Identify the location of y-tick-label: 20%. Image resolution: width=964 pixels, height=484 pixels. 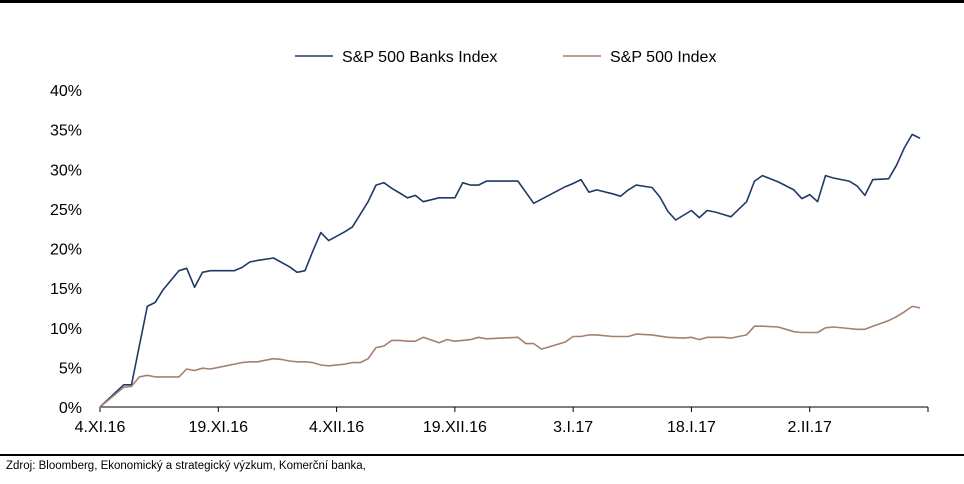
(66, 250).